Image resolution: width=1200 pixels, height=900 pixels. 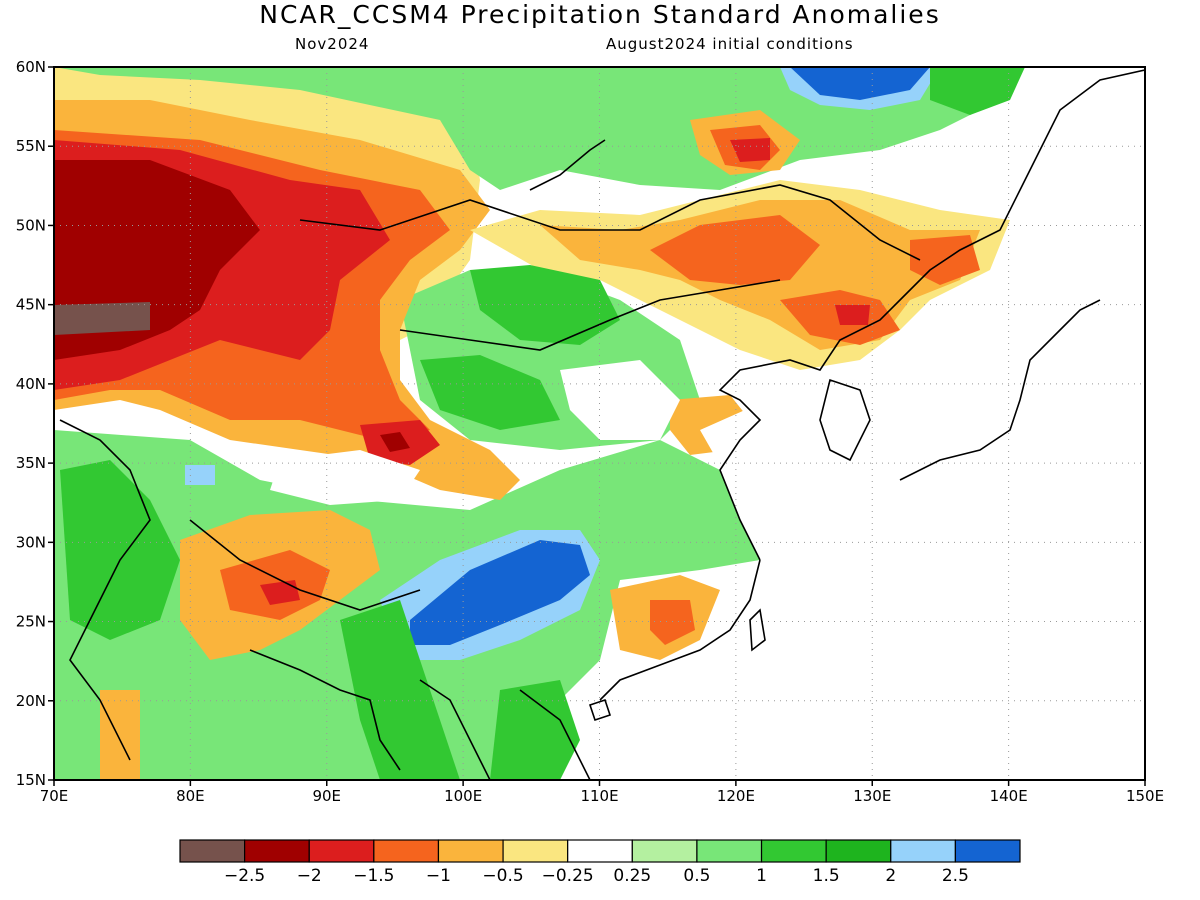 I want to click on lat-tick-label: 45N, so click(x=31, y=305).